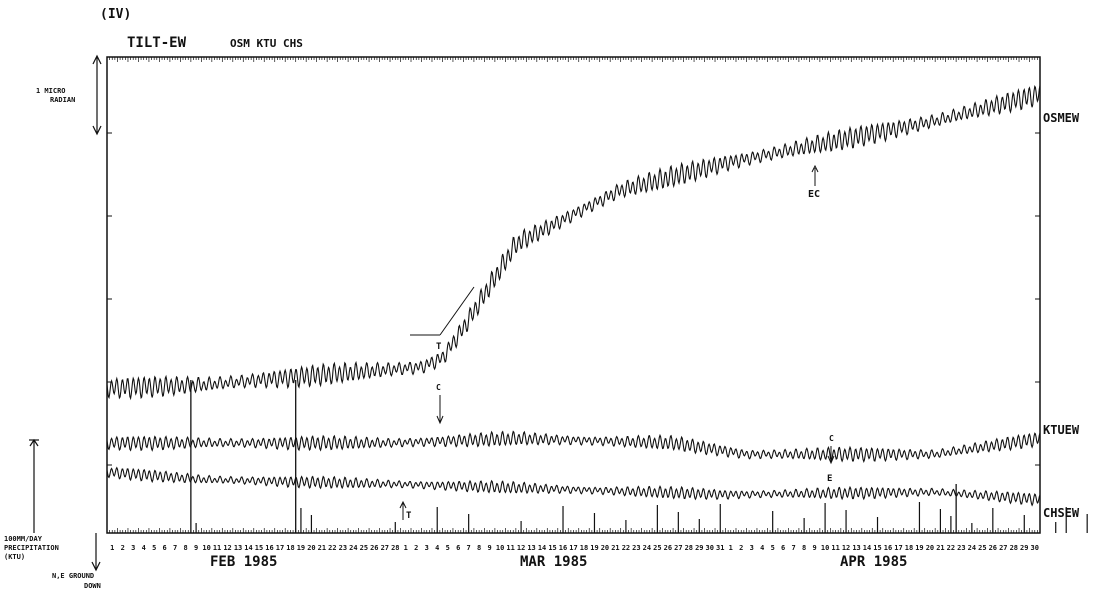 This screenshot has height=603, width=1096. What do you see at coordinates (97, 130) in the screenshot?
I see `scale-arrow-down` at bounding box center [97, 130].